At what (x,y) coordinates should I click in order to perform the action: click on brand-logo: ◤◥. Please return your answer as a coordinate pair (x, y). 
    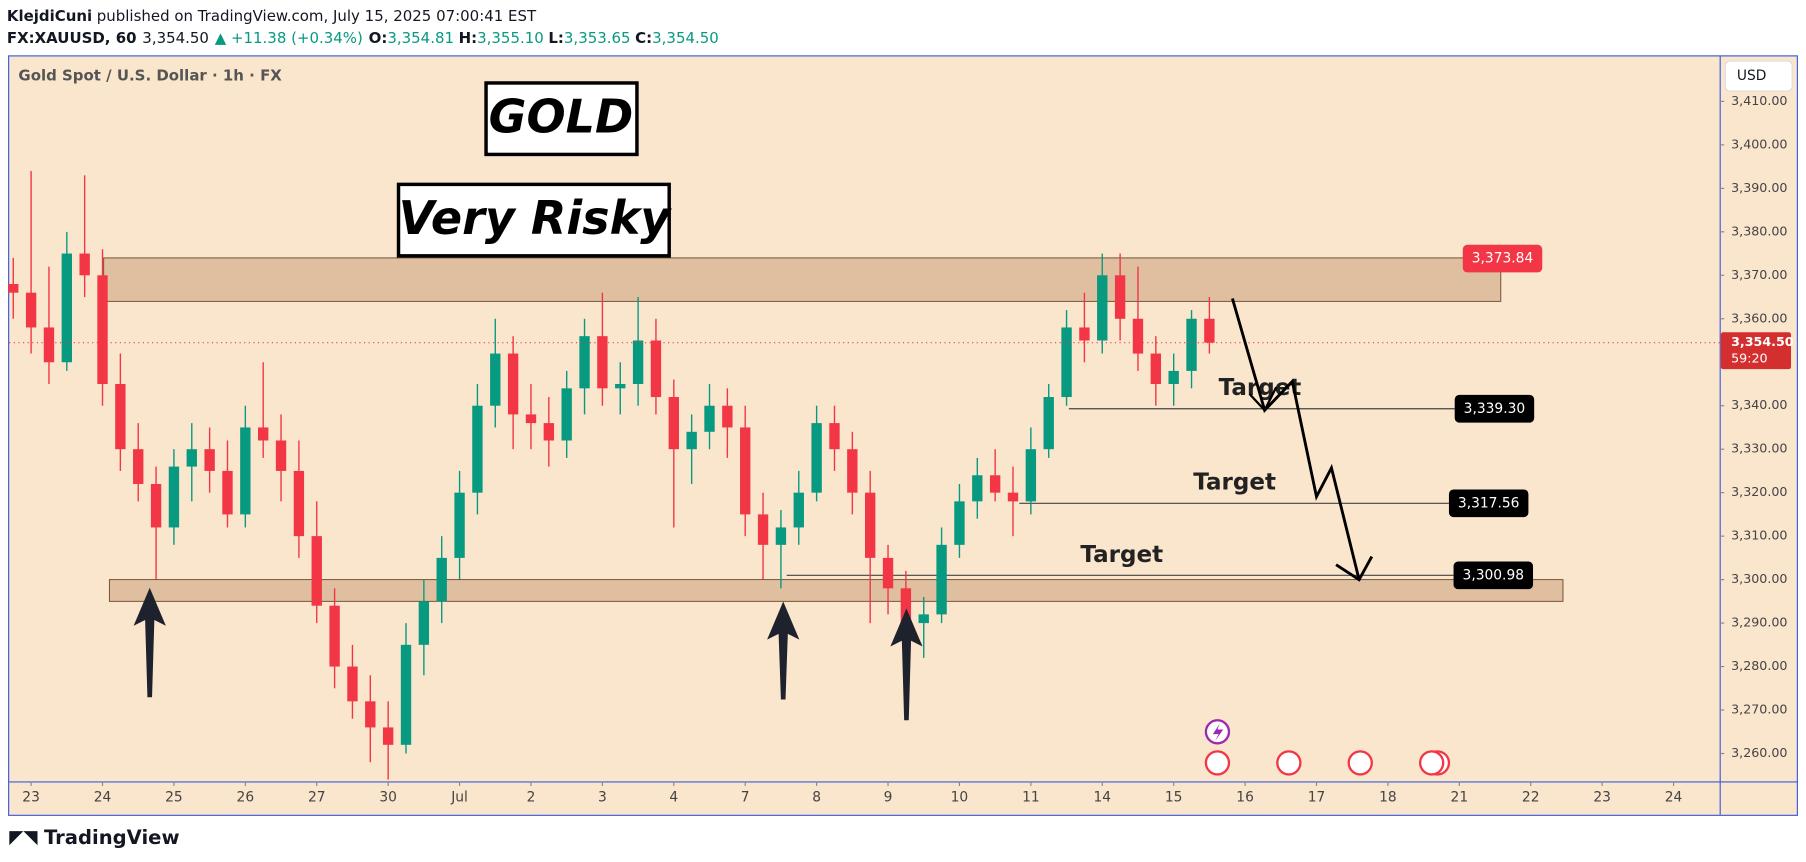
    Looking at the image, I should click on (26, 837).